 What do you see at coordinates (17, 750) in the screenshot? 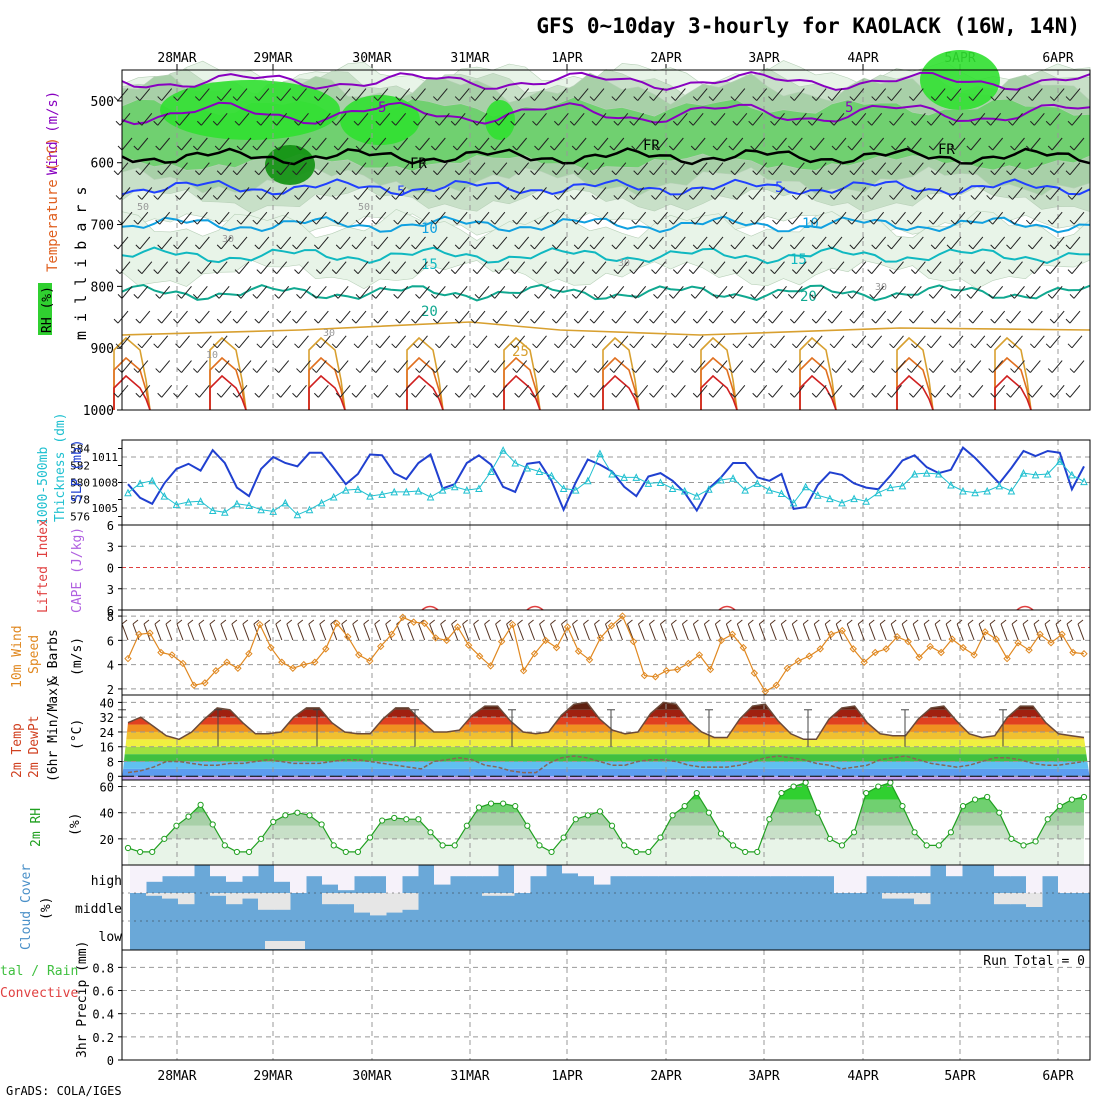
I see `label-t2m-1: 2m Temp` at bounding box center [17, 750].